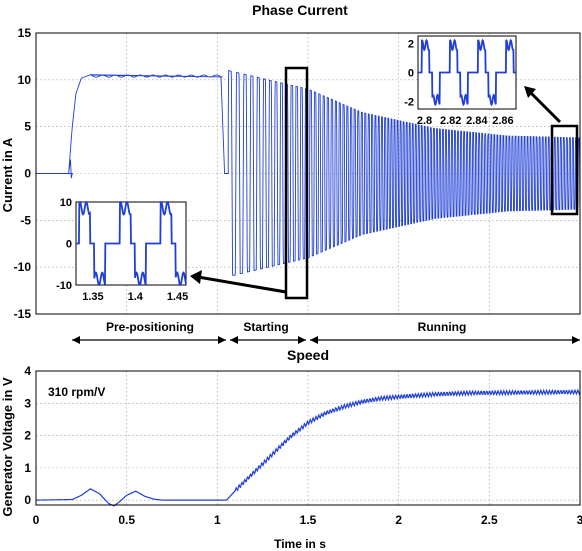 The width and height of the screenshot is (582, 551). I want to click on inset-starting-ticks: 10 0 -10 1.35 1.4 1.45, so click(122, 250).